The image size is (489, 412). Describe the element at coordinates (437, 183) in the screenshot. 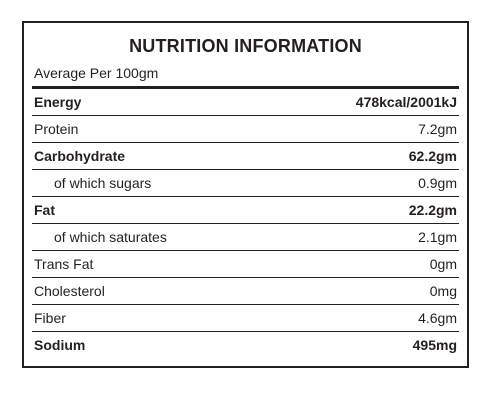

I see `nutrient-value: 0.9gm` at that location.